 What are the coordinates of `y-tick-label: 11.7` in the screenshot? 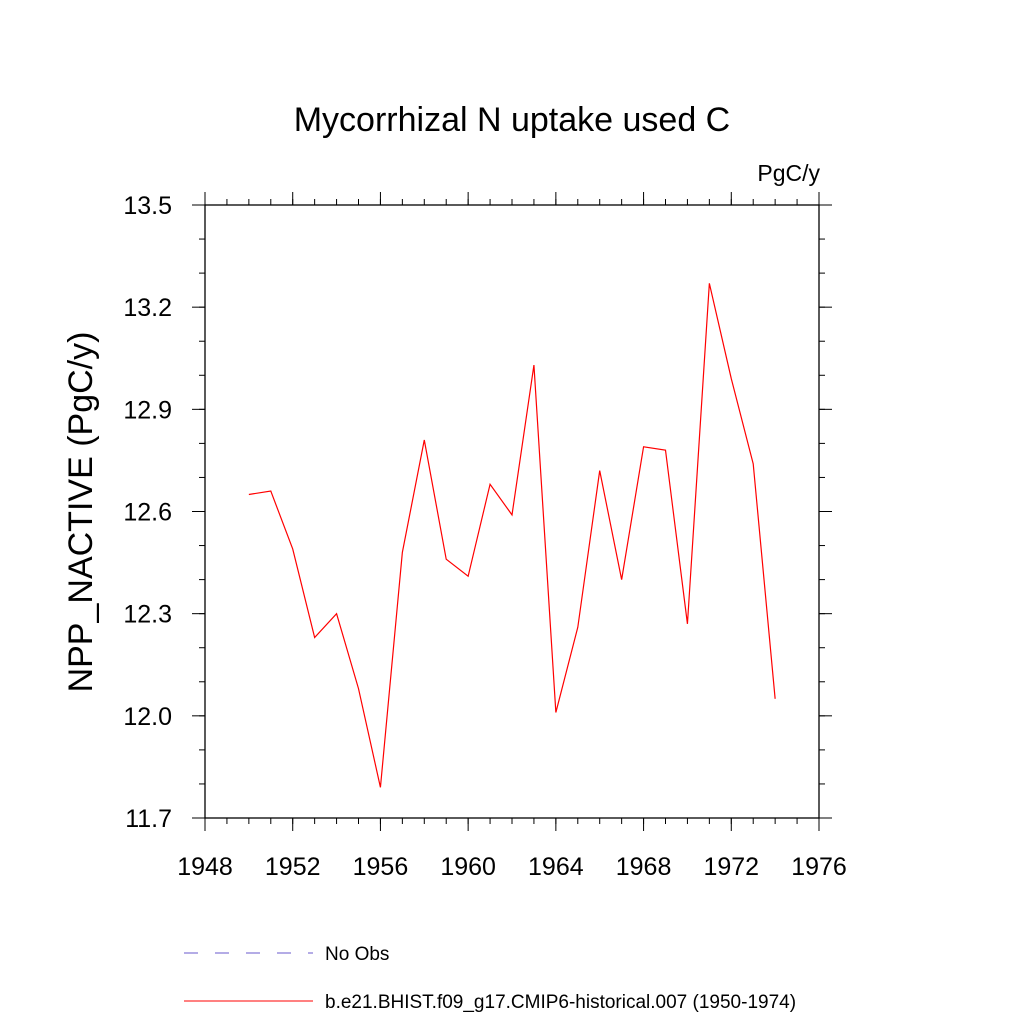 It's located at (148, 819).